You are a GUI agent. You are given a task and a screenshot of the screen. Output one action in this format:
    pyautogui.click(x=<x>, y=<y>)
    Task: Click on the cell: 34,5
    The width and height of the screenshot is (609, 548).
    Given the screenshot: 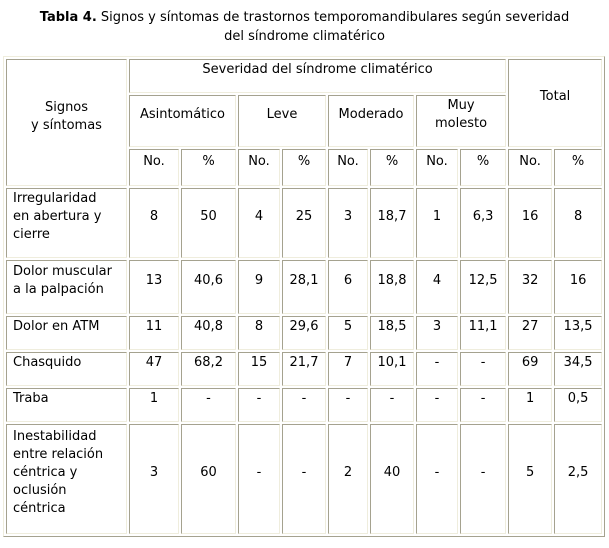 What is the action you would take?
    pyautogui.click(x=578, y=369)
    